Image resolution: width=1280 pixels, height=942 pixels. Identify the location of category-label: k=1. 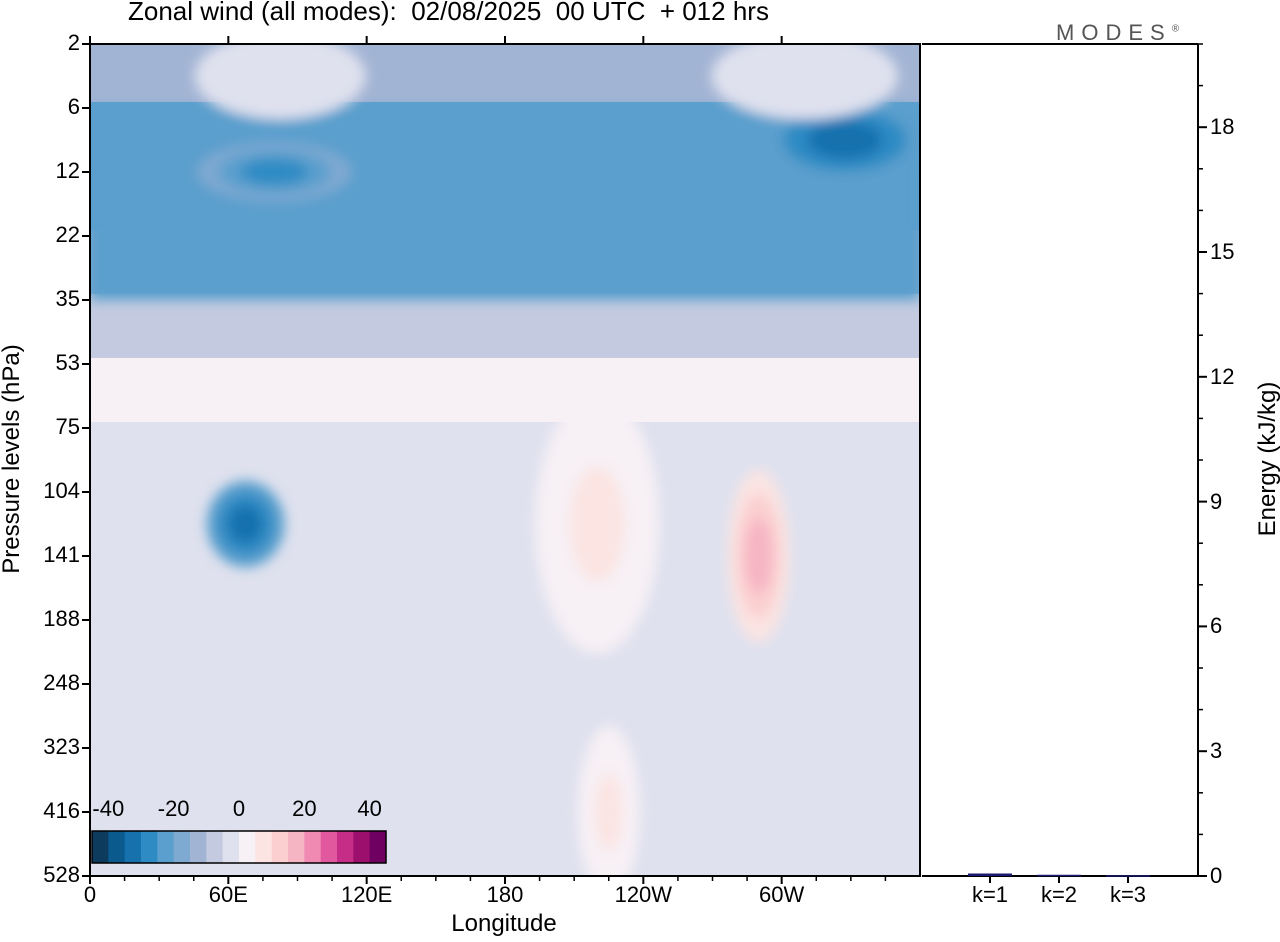
(990, 894).